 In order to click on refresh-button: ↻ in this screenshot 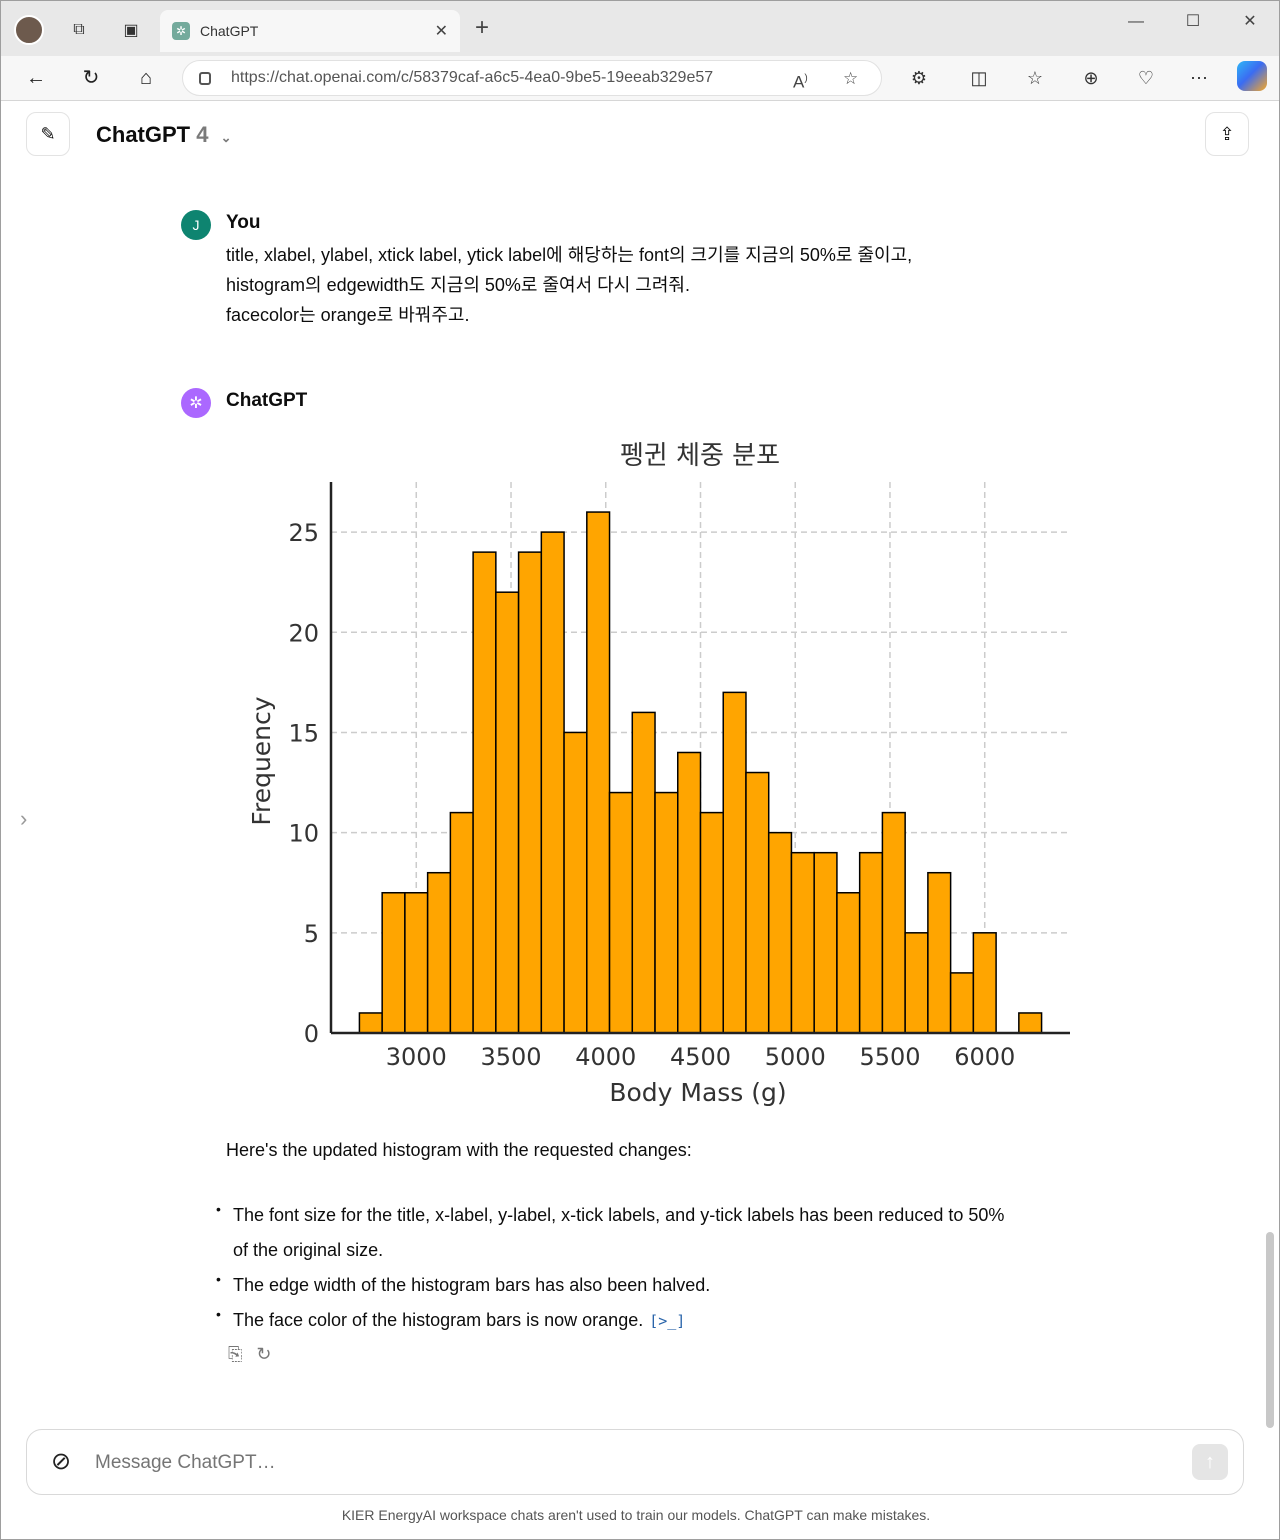, I will do `click(91, 78)`.